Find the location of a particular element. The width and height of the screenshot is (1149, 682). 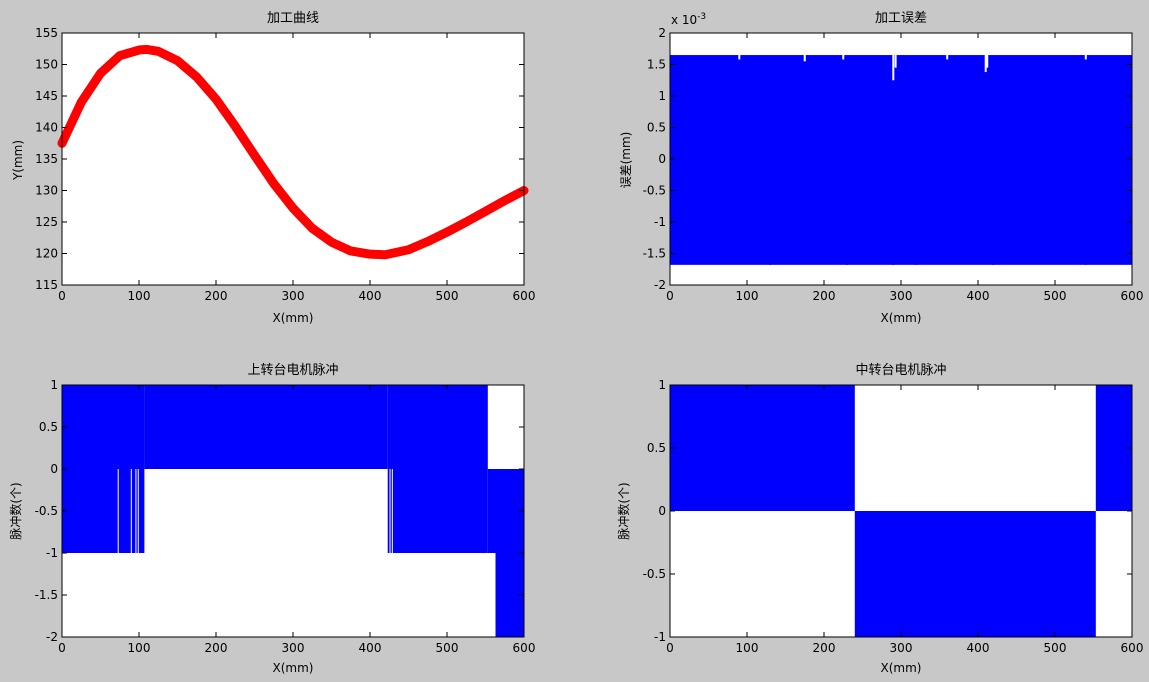

y-tick-label: 120 is located at coordinates (46, 254).